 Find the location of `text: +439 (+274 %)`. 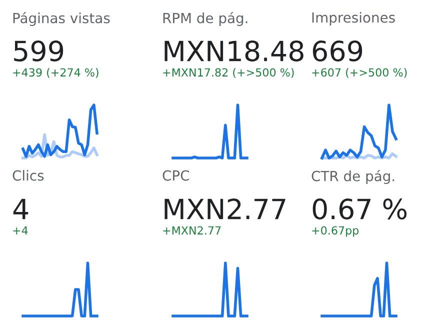

text: +439 (+274 %) is located at coordinates (55, 73).